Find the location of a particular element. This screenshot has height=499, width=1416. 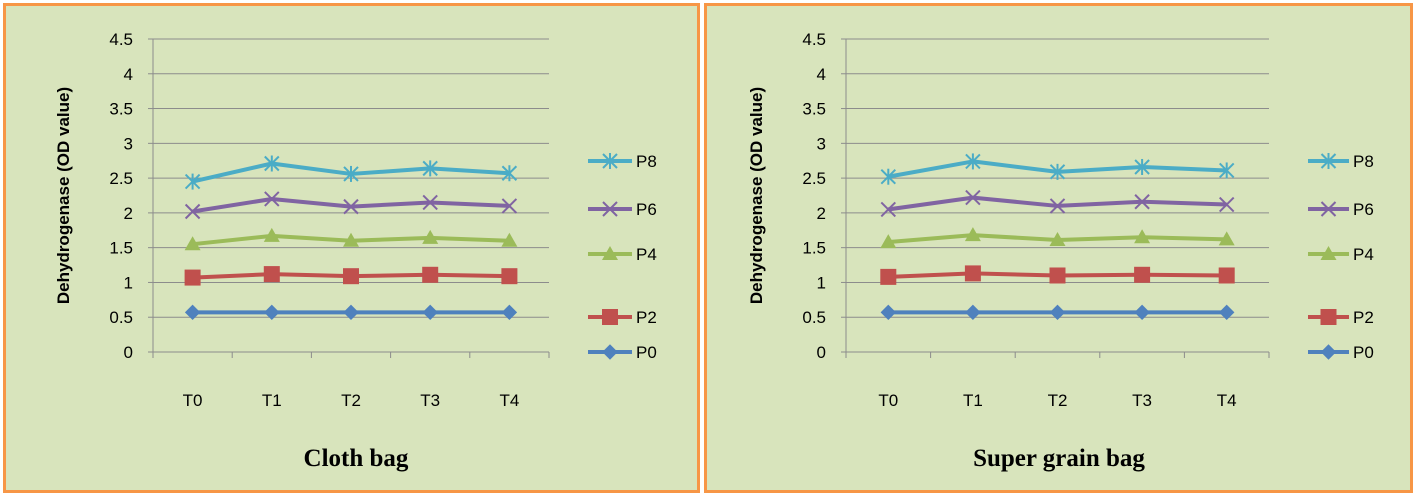

y-tick-label: 4 is located at coordinates (128, 74).